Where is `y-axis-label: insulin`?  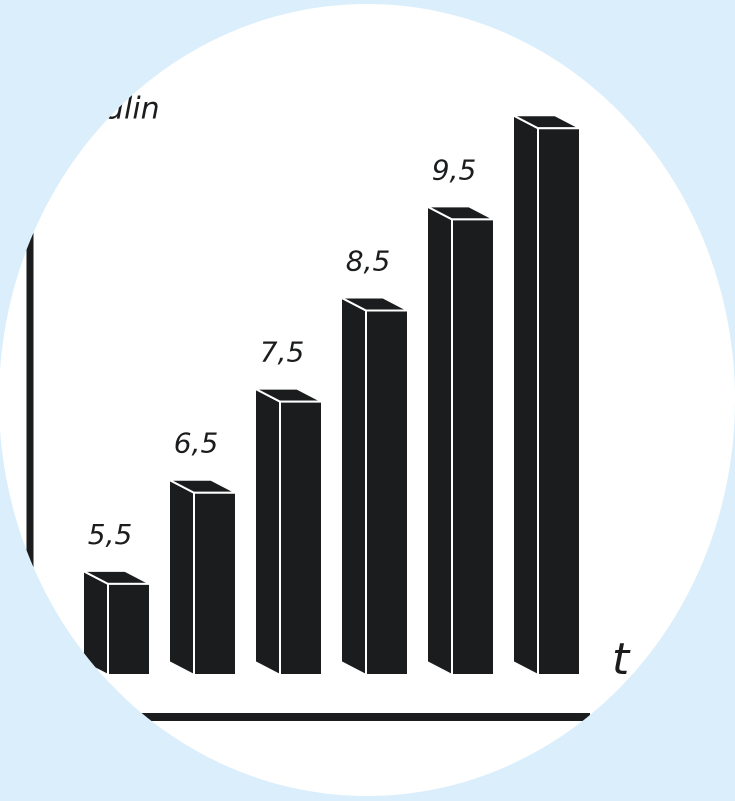 y-axis-label: insulin is located at coordinates (111, 109).